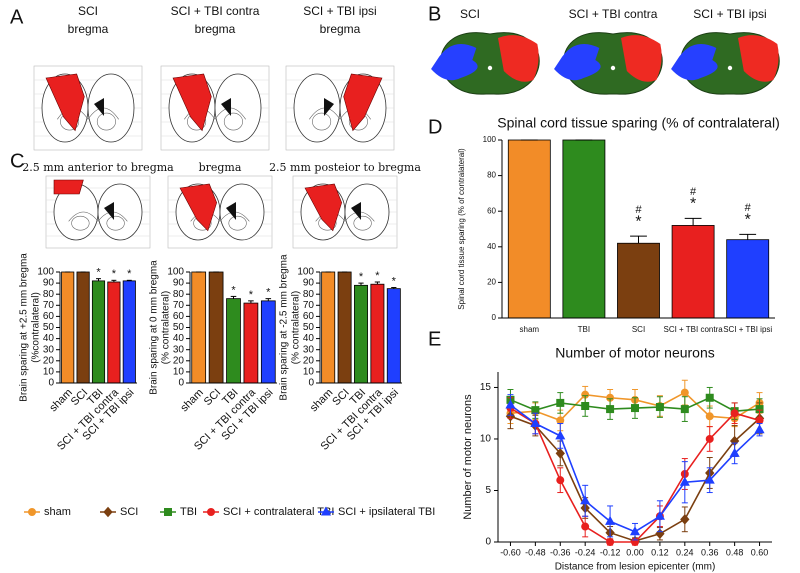 This screenshot has height=573, width=800. What do you see at coordinates (154, 327) in the screenshot?
I see `y-axis-label: Brain sparing at 0 mm bregma` at bounding box center [154, 327].